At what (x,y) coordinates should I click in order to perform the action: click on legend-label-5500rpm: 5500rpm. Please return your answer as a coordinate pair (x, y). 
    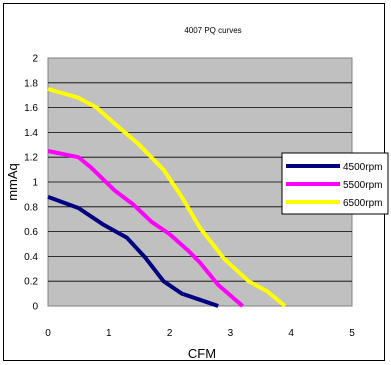
    Looking at the image, I should click on (362, 185).